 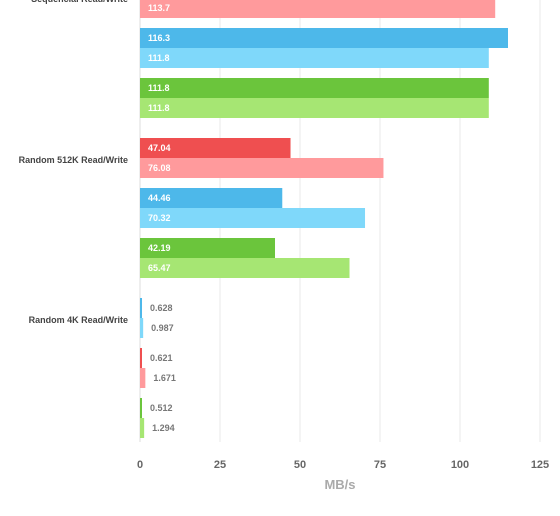 I want to click on bar-value-label: 65.47, so click(x=159, y=268).